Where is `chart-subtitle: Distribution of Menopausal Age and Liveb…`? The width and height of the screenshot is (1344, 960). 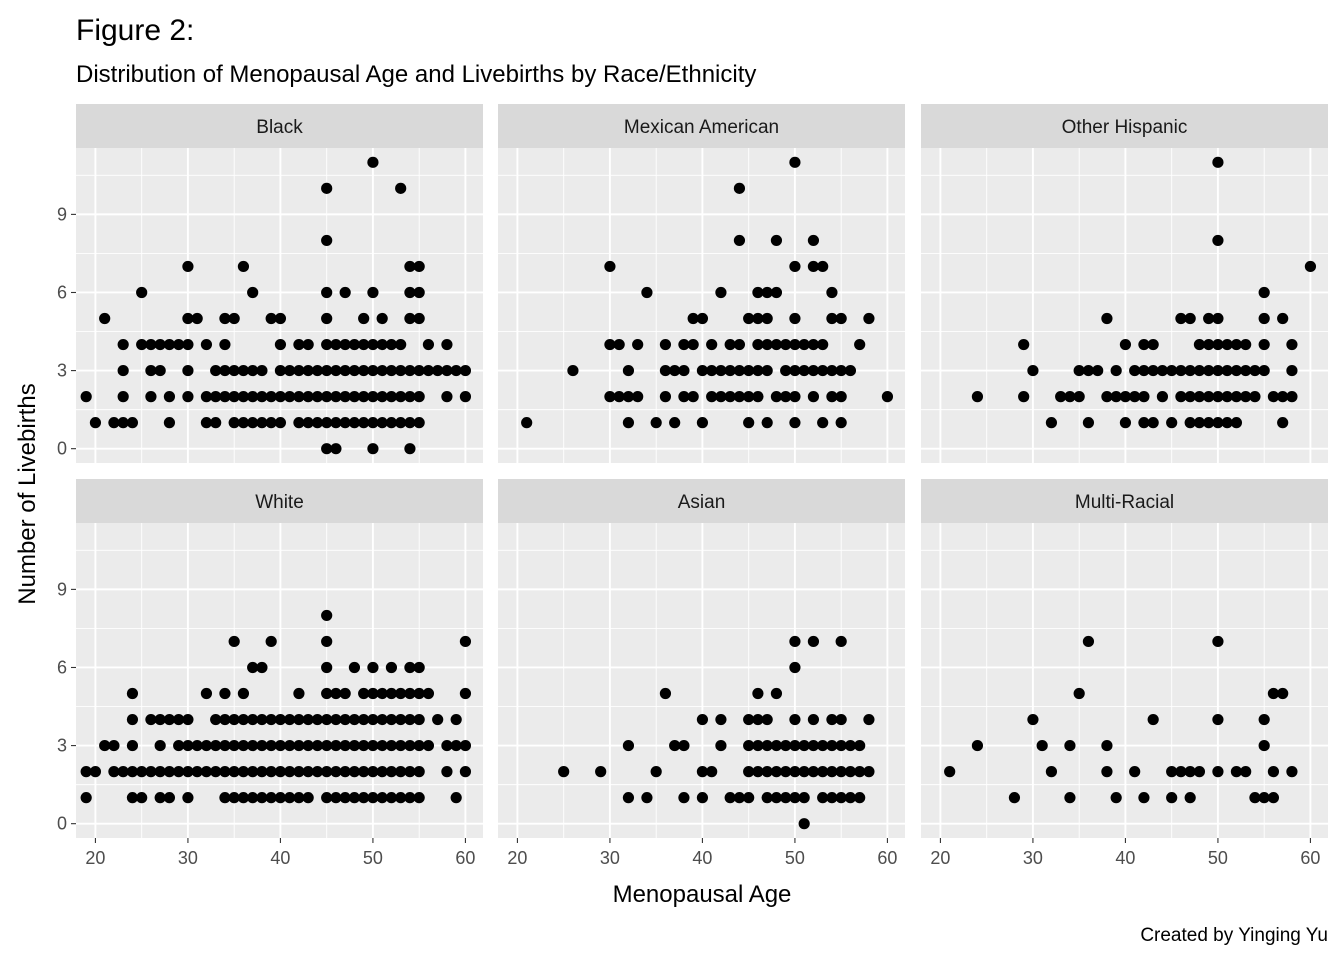 chart-subtitle: Distribution of Menopausal Age and Liveb… is located at coordinates (416, 74).